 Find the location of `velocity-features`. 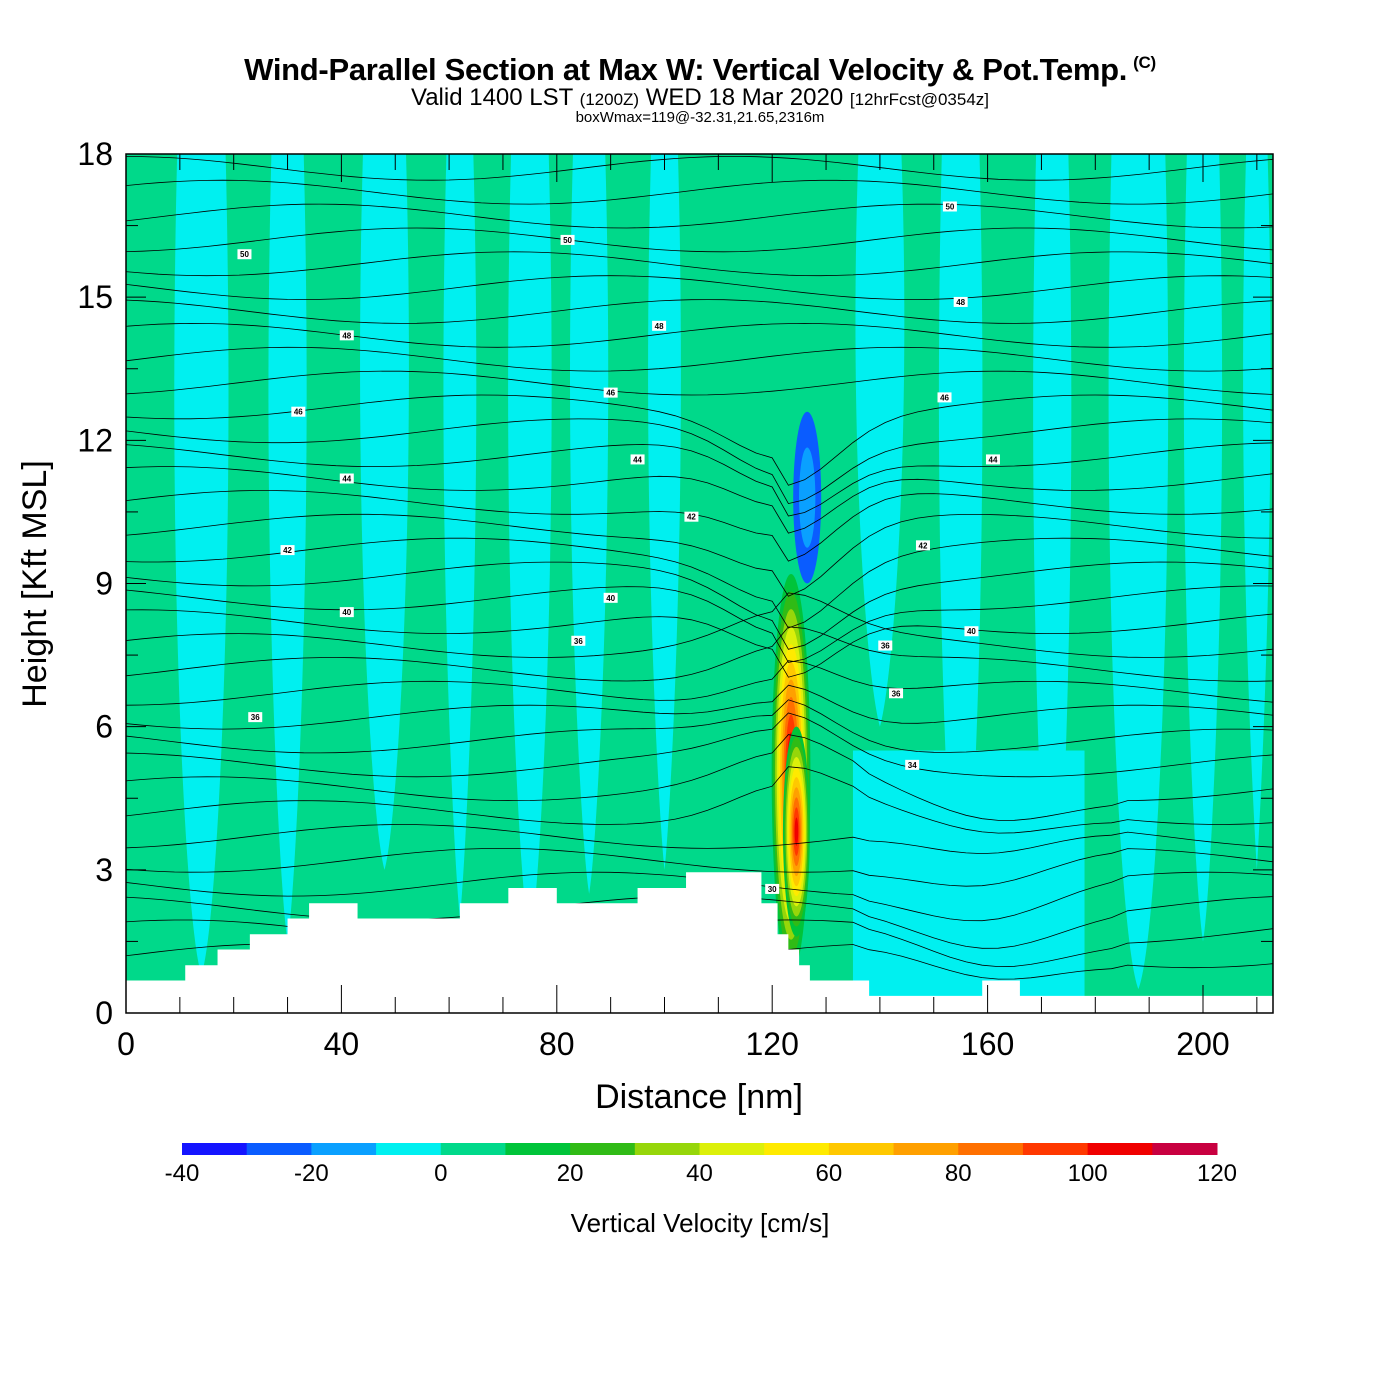

velocity-features is located at coordinates (796, 693).